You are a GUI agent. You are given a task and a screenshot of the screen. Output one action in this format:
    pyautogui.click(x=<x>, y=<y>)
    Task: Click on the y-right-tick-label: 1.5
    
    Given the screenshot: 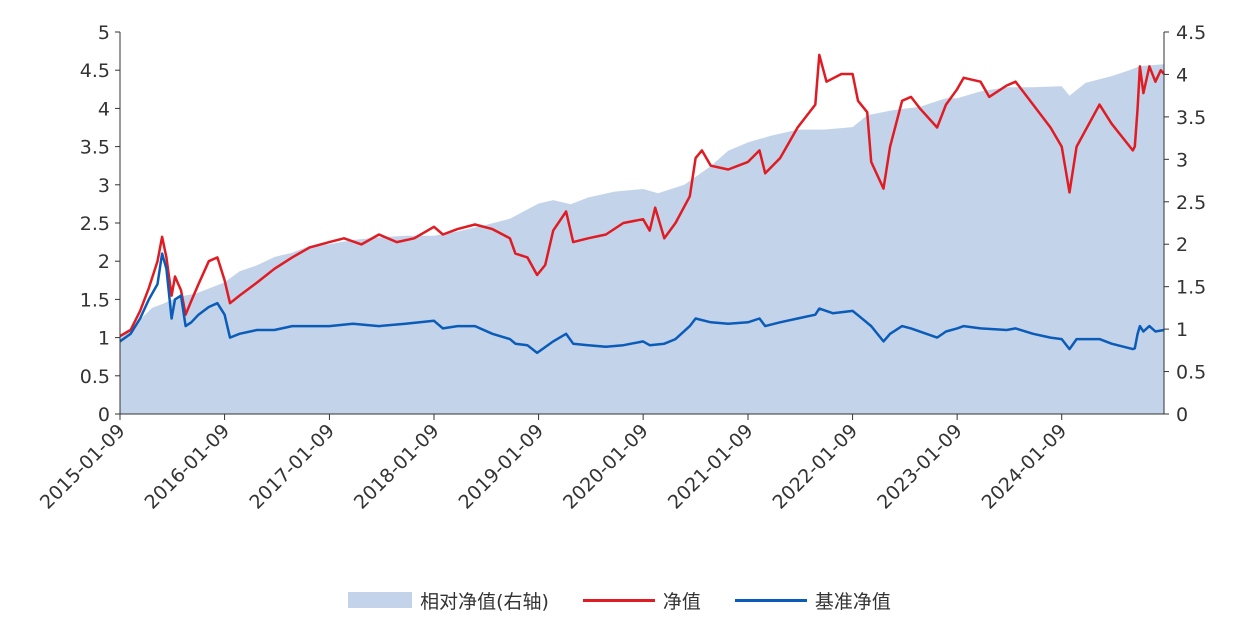 What is the action you would take?
    pyautogui.click(x=1191, y=288)
    